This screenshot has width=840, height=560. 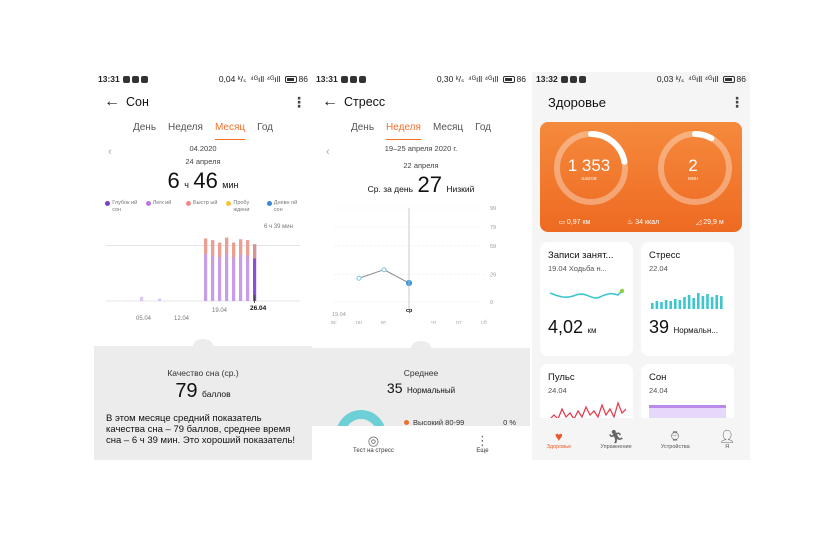 What do you see at coordinates (616, 436) in the screenshot?
I see `running-icon: 🏃︎` at bounding box center [616, 436].